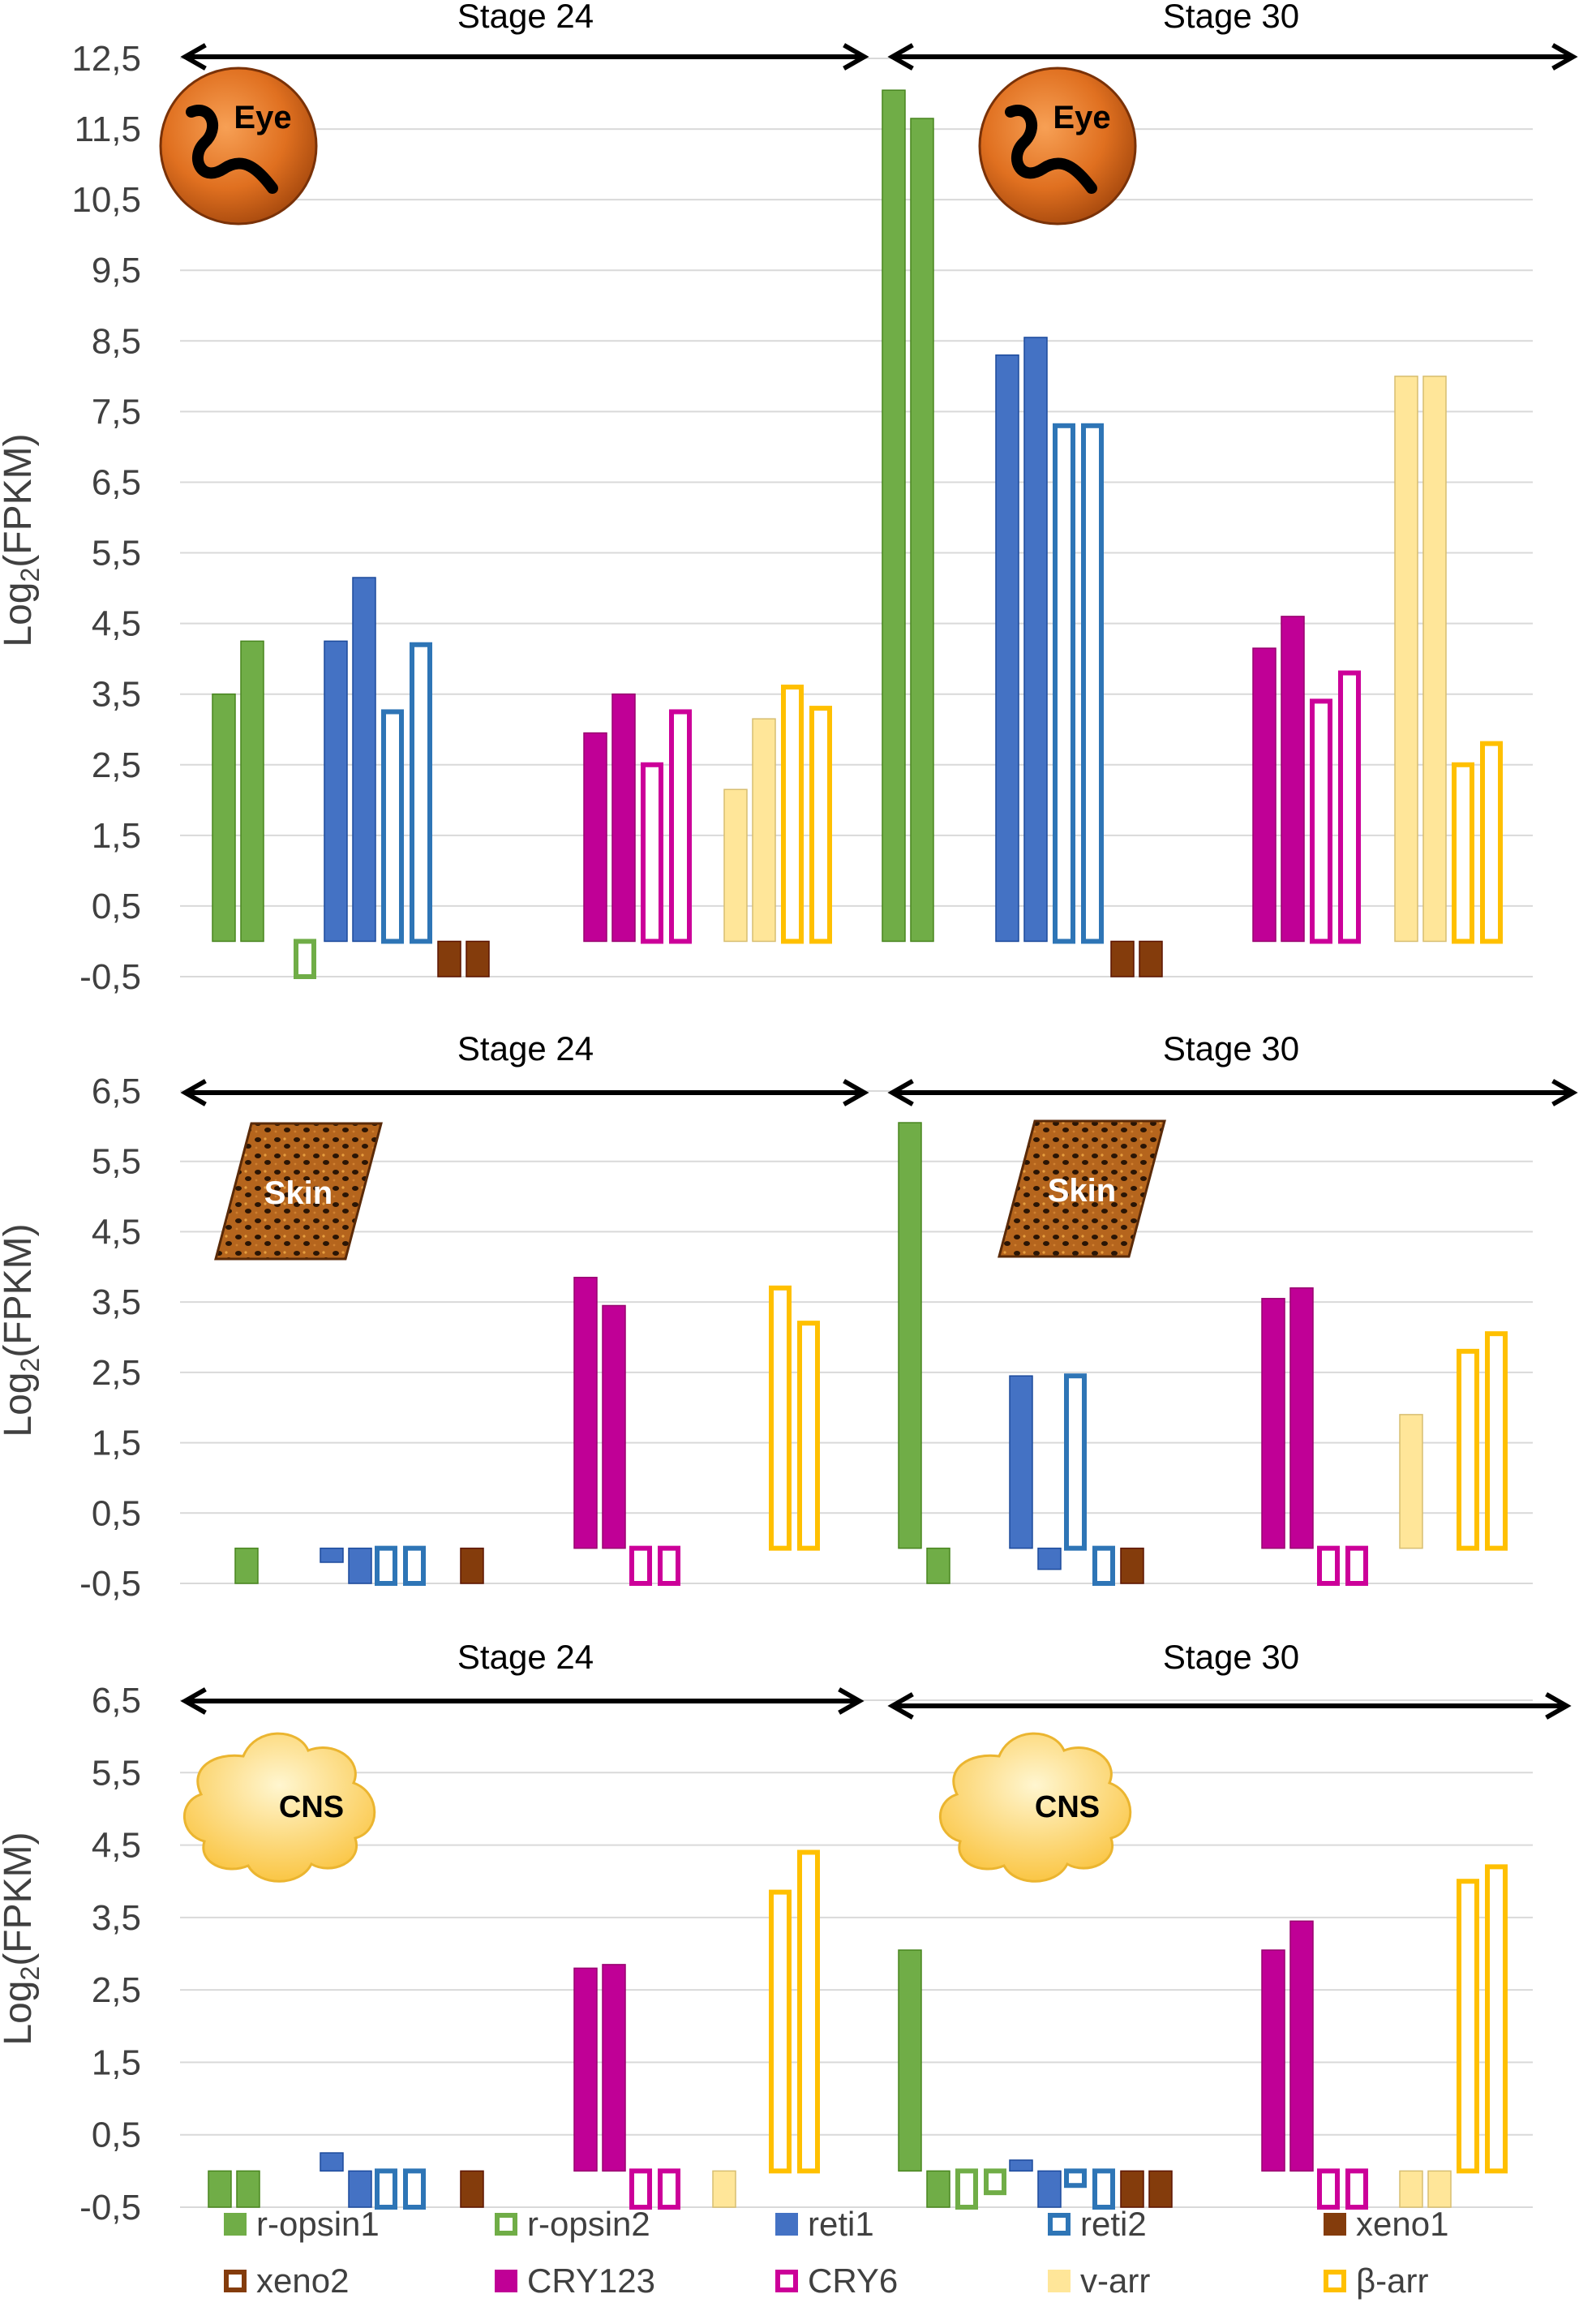 This screenshot has width=1579, height=2324. I want to click on eye-bar-beta-arr, so click(1491, 842).